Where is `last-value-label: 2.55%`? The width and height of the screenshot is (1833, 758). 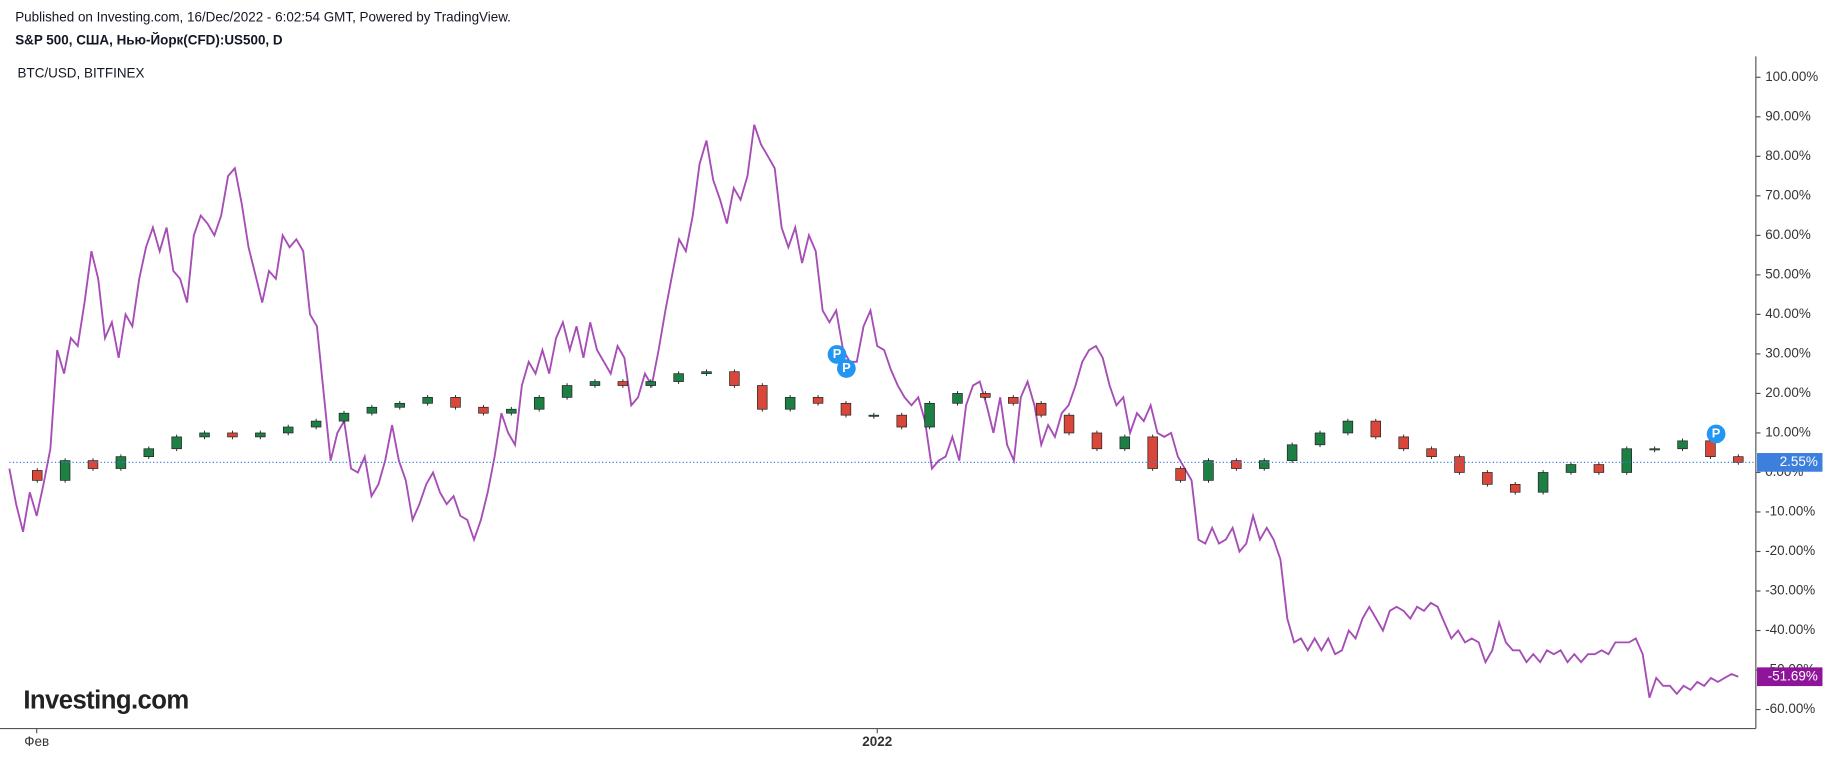 last-value-label: 2.55% is located at coordinates (1799, 461).